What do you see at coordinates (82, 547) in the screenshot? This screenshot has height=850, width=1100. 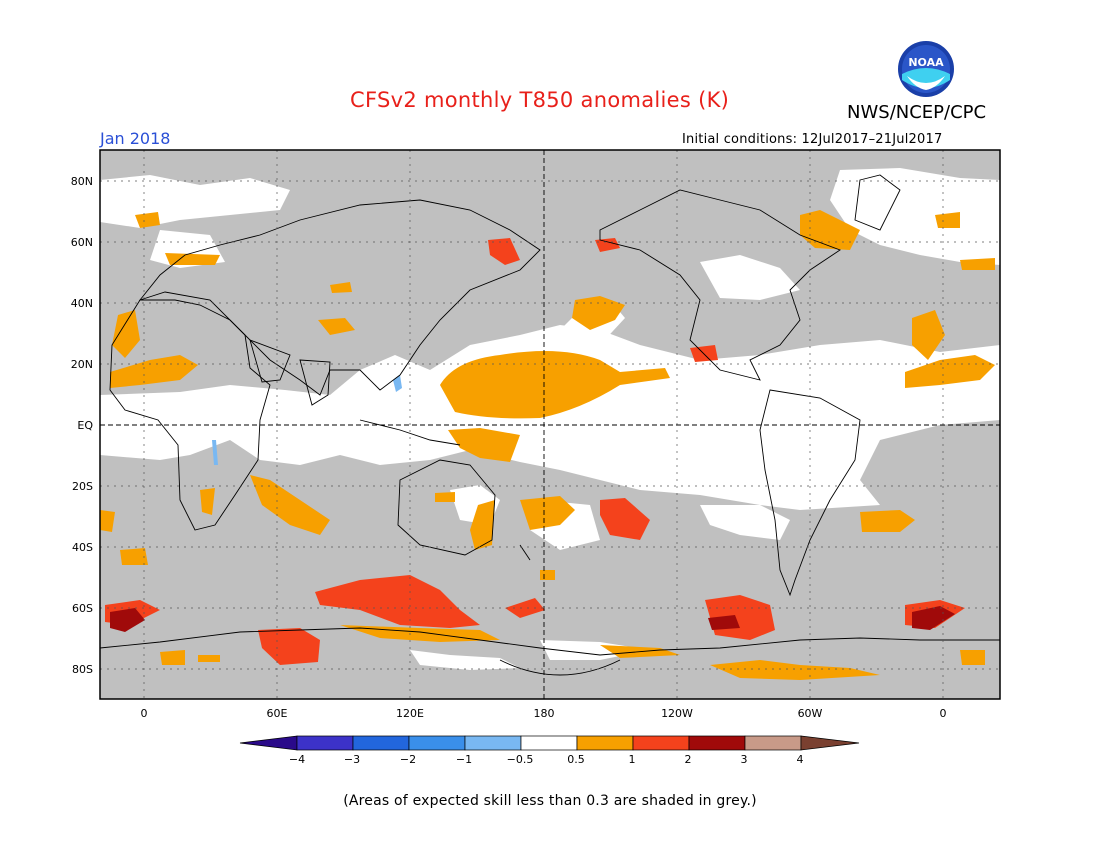 I see `lat-label: 40S` at bounding box center [82, 547].